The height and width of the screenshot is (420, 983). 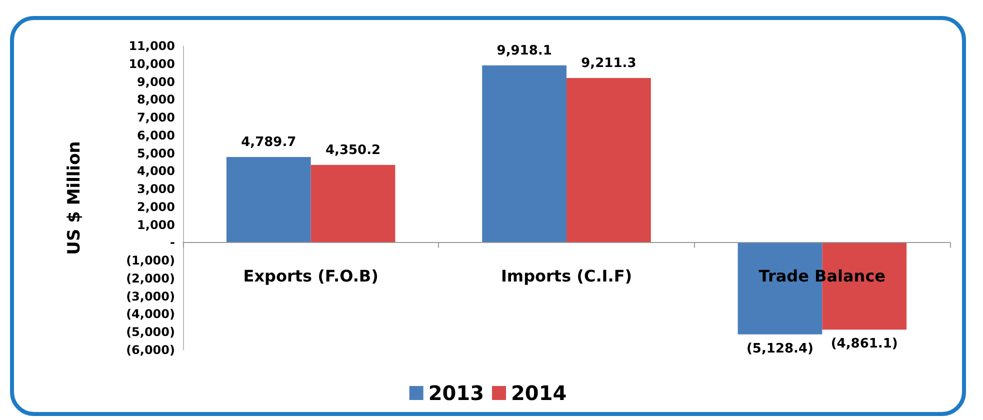 What do you see at coordinates (156, 153) in the screenshot?
I see `y-tick-label: 5,000` at bounding box center [156, 153].